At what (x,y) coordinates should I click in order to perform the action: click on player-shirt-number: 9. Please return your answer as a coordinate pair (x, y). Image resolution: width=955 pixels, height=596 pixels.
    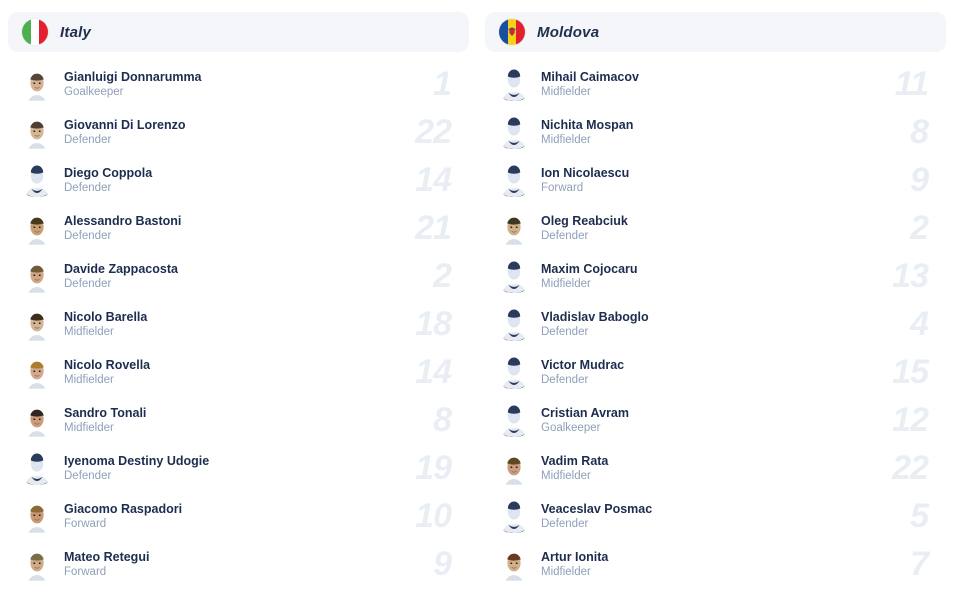
    Looking at the image, I should click on (919, 180).